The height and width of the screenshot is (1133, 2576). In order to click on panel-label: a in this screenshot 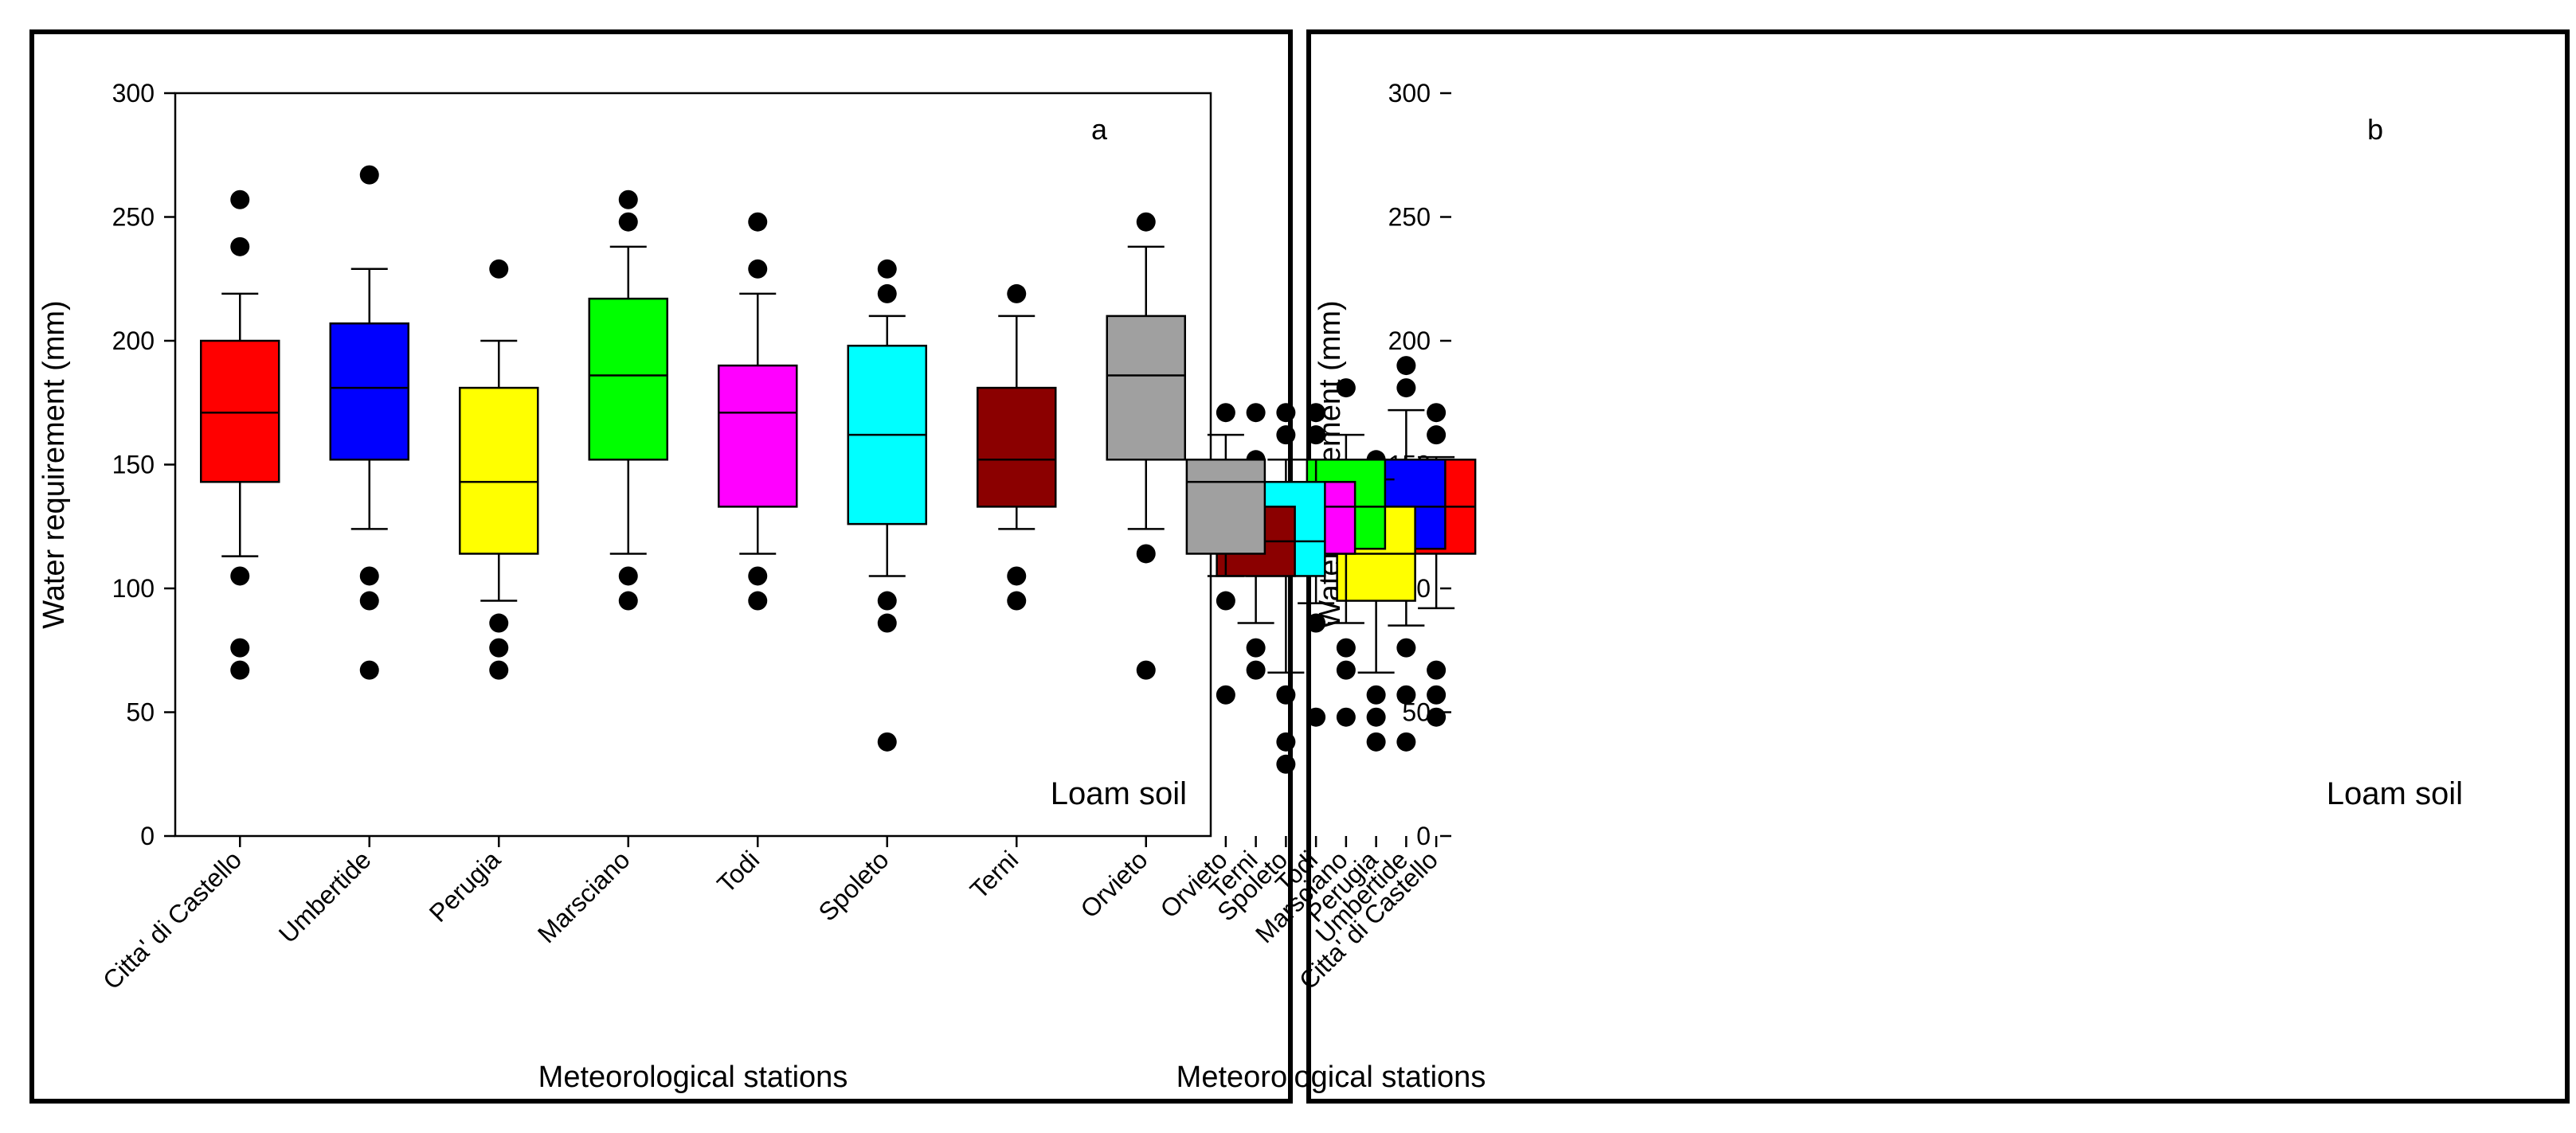, I will do `click(1099, 130)`.